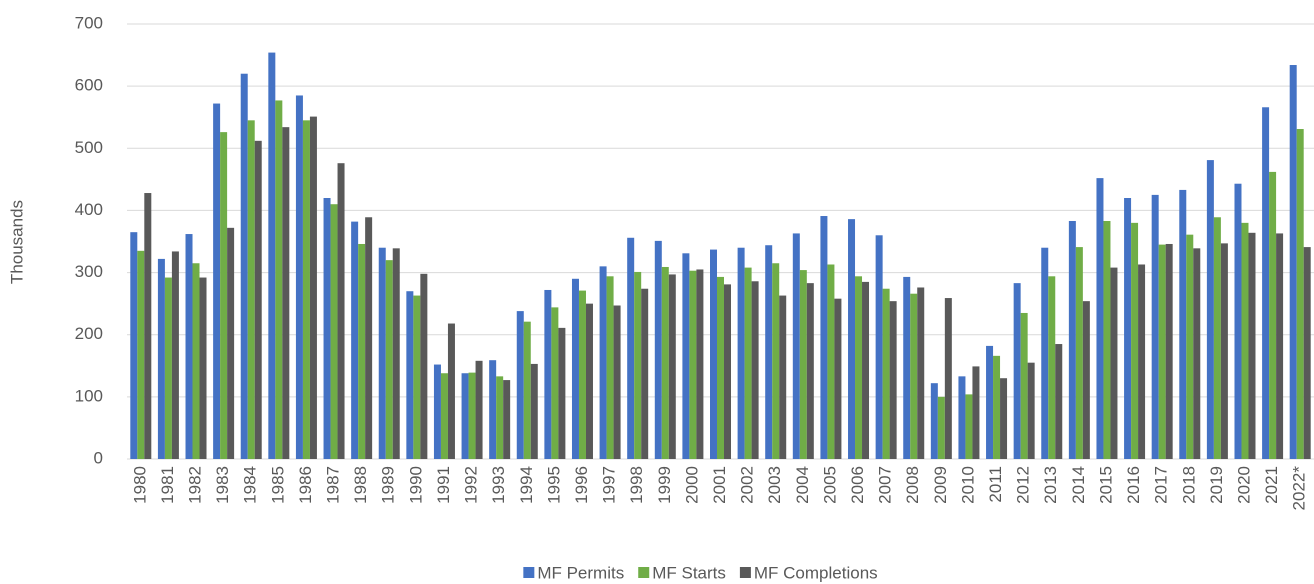 The image size is (1314, 584). I want to click on x-tick-label: 2000, so click(691, 485).